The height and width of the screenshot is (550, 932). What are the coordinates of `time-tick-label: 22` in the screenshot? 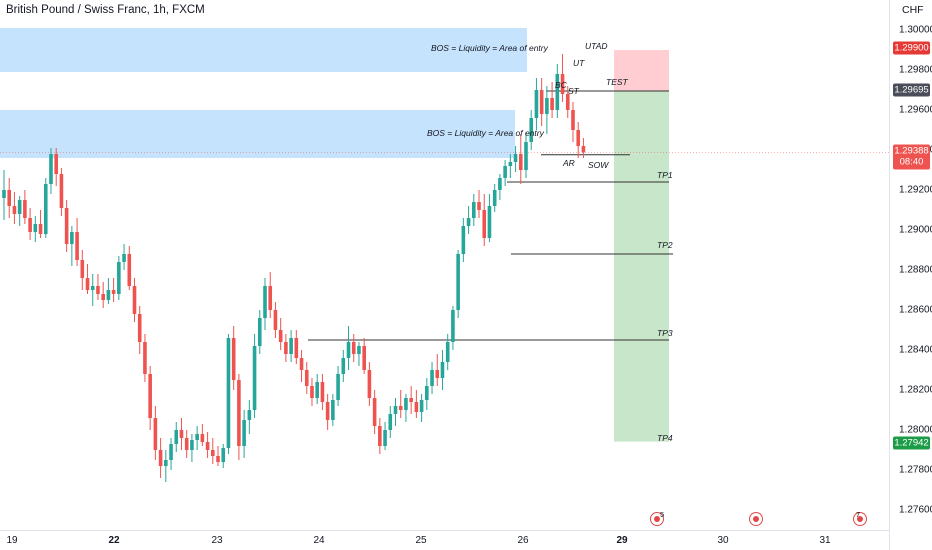 It's located at (114, 540).